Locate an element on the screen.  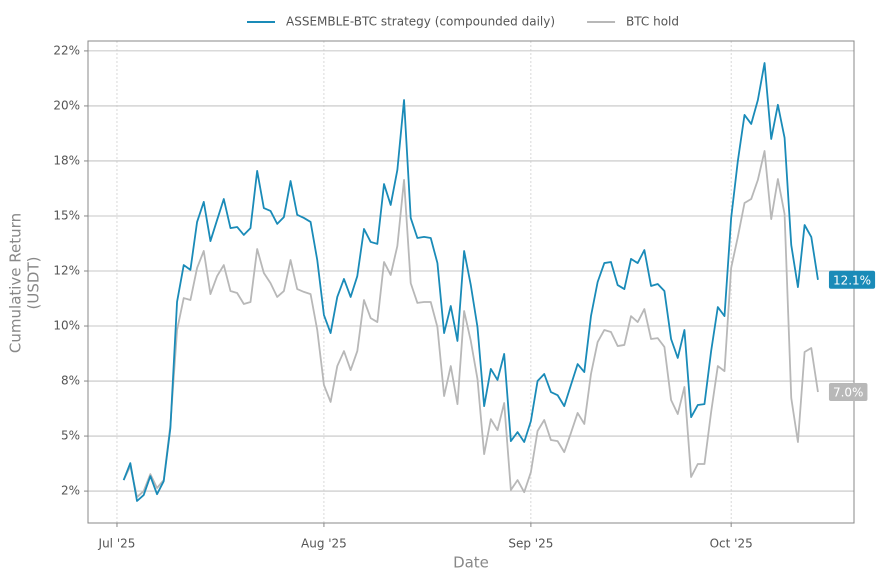
y-tick-label: 2% is located at coordinates (70, 491).